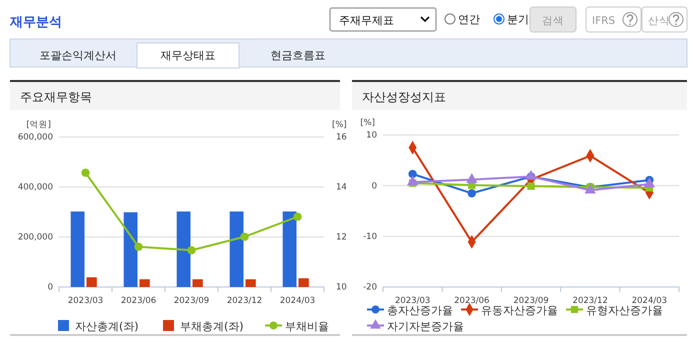 The image size is (697, 342). I want to click on y2-tick-label: 12, so click(341, 237).